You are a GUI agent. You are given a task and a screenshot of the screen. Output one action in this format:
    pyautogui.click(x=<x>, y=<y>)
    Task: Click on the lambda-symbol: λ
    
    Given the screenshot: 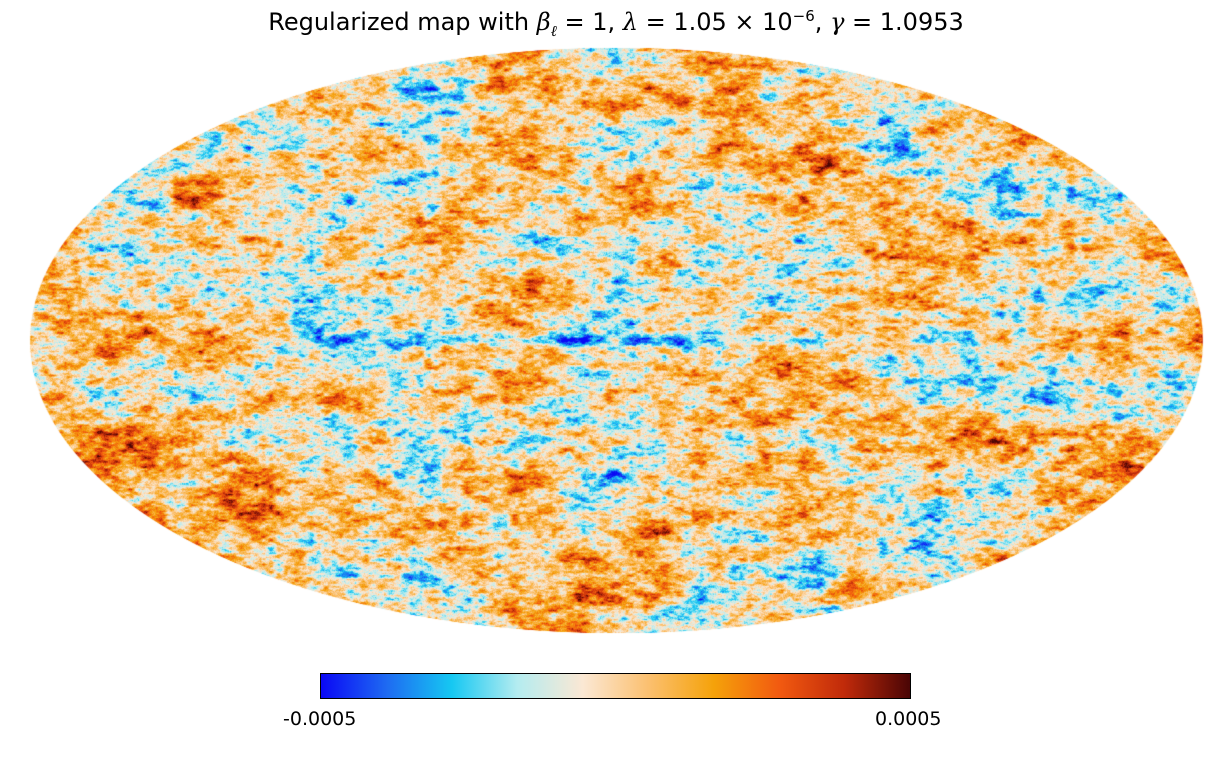 What is the action you would take?
    pyautogui.click(x=630, y=22)
    